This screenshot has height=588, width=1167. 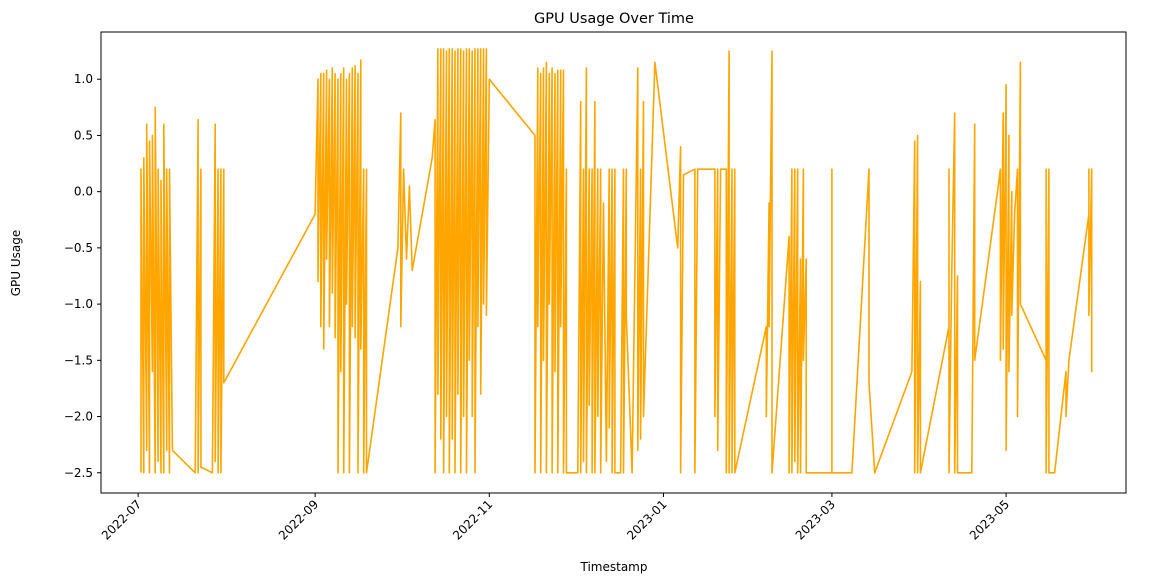 What do you see at coordinates (815, 519) in the screenshot?
I see `x-tick-label: 2023-03` at bounding box center [815, 519].